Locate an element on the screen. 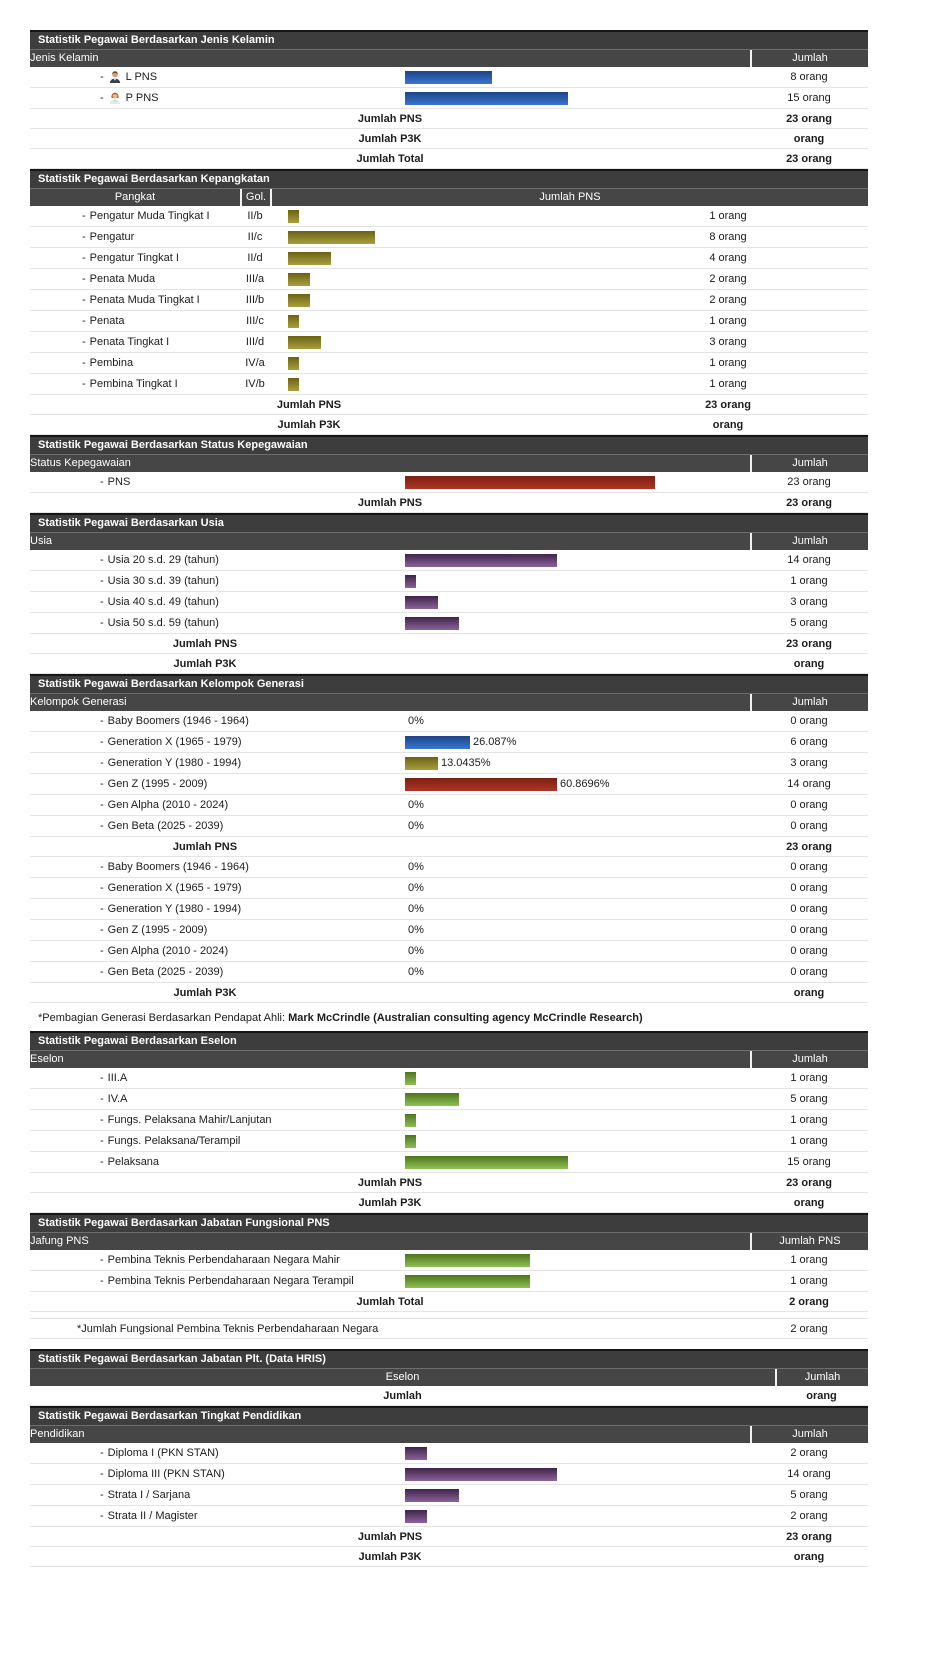  table-row: - P PNS 15 orang is located at coordinates (449, 98).